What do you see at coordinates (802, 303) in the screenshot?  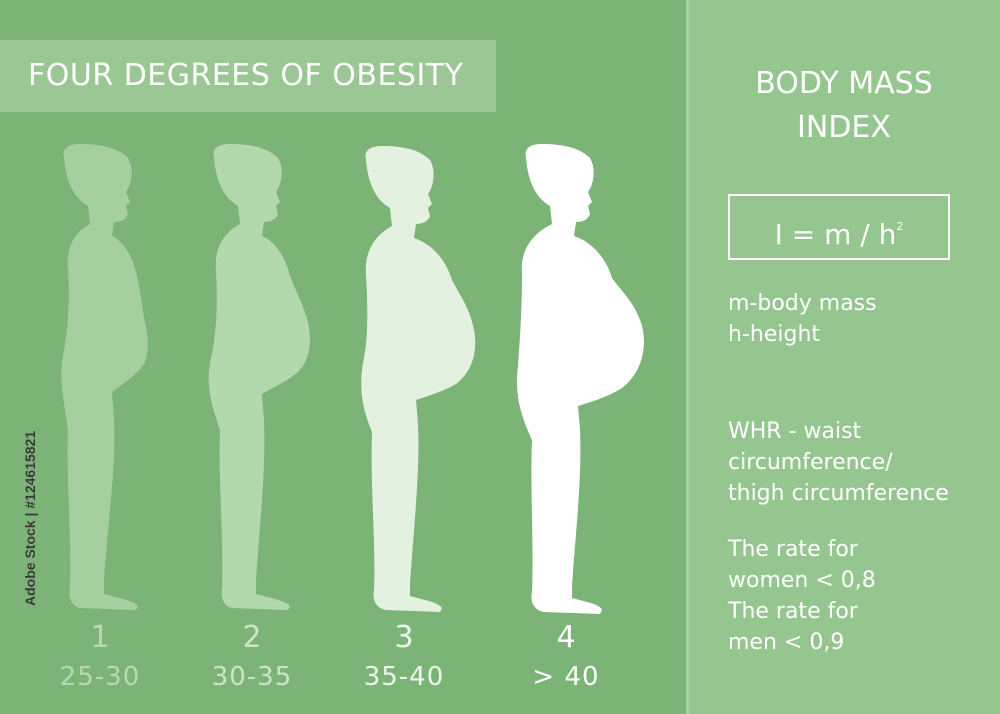 I see `definition-mass: m-body mass` at bounding box center [802, 303].